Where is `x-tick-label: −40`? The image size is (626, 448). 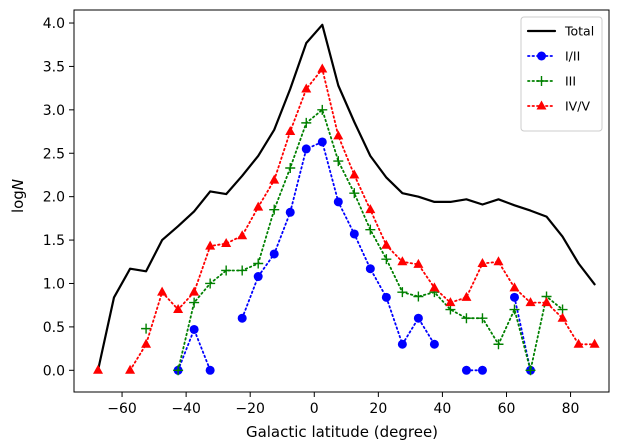 x-tick-label: −40 is located at coordinates (186, 409).